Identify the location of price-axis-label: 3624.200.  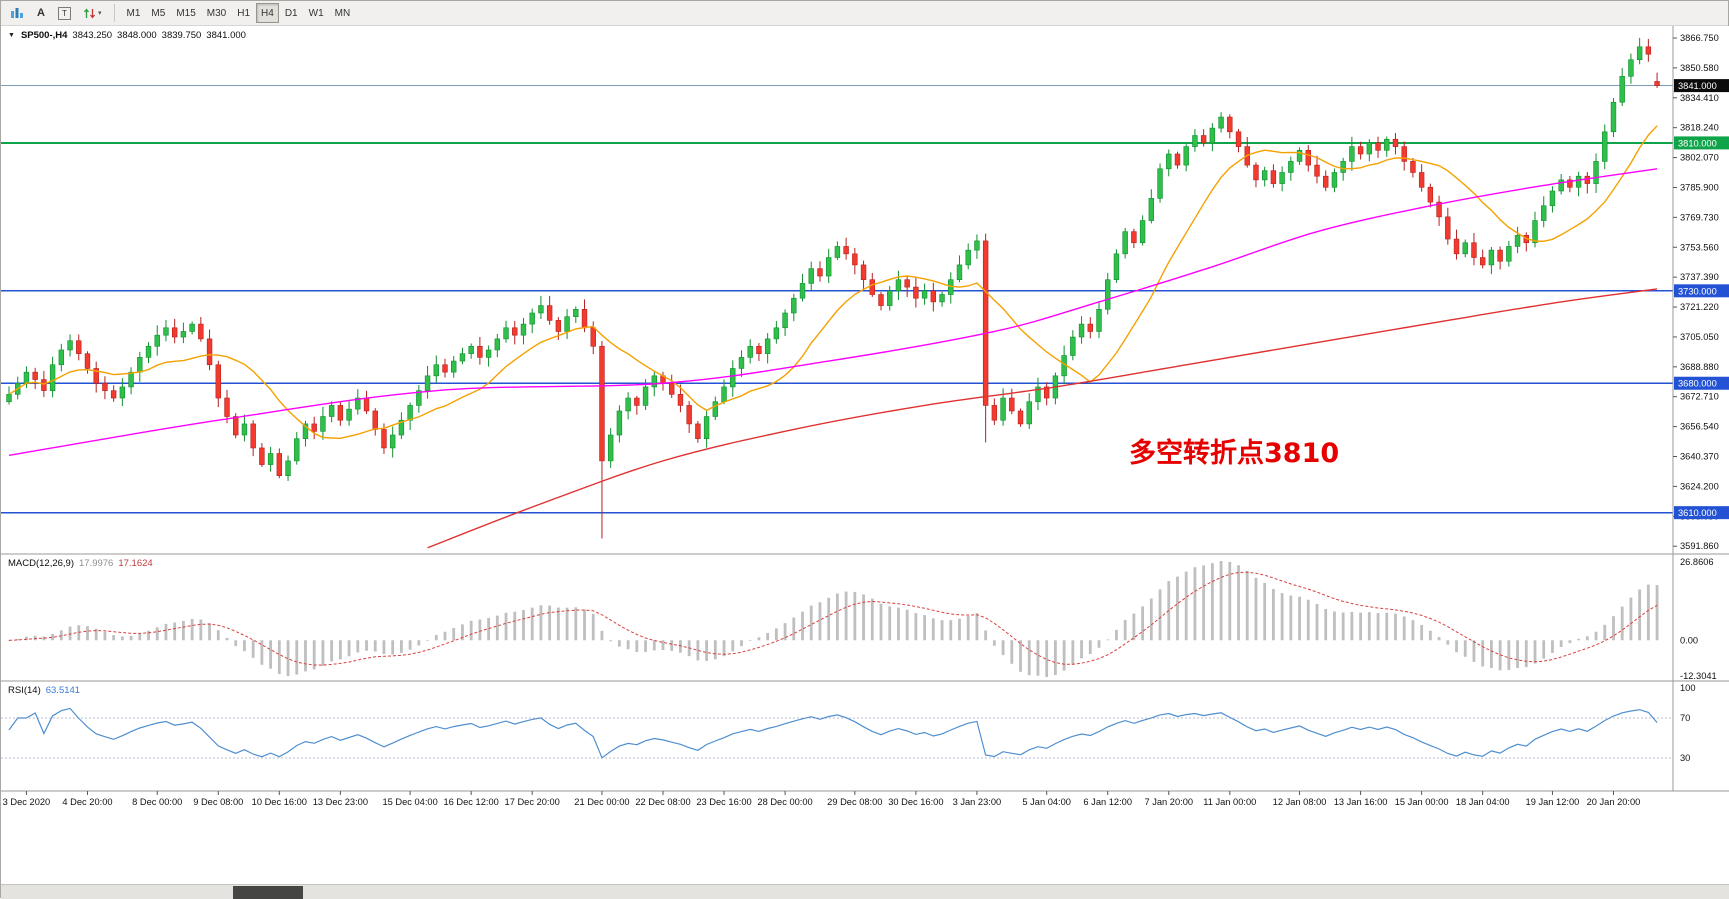
(1699, 486).